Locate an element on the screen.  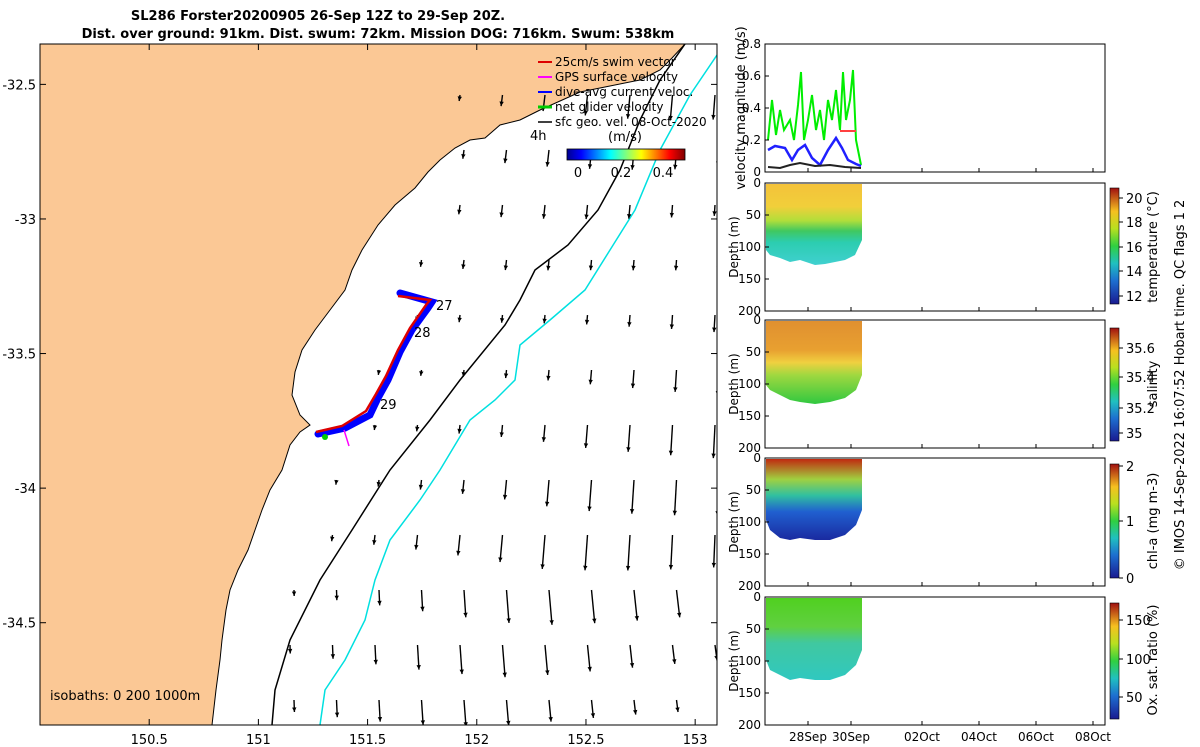
depth-ytick-label: 200 is located at coordinates (749, 725).